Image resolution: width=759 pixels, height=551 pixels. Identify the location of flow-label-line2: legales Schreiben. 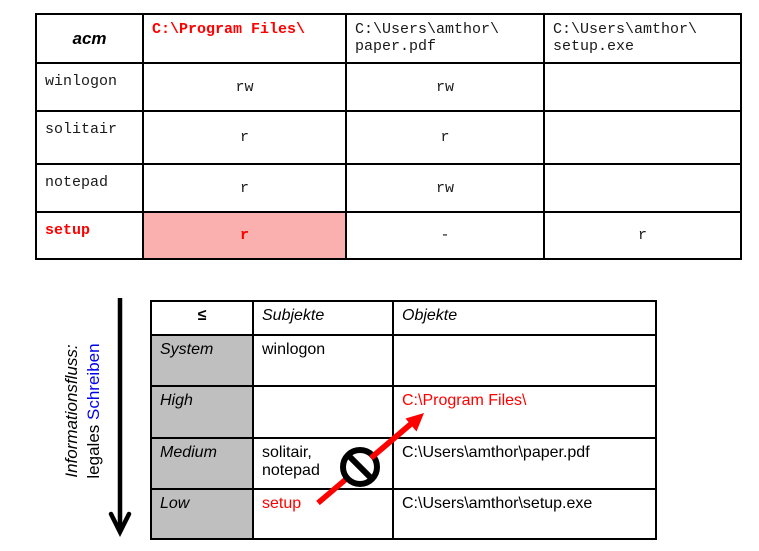
(94, 411).